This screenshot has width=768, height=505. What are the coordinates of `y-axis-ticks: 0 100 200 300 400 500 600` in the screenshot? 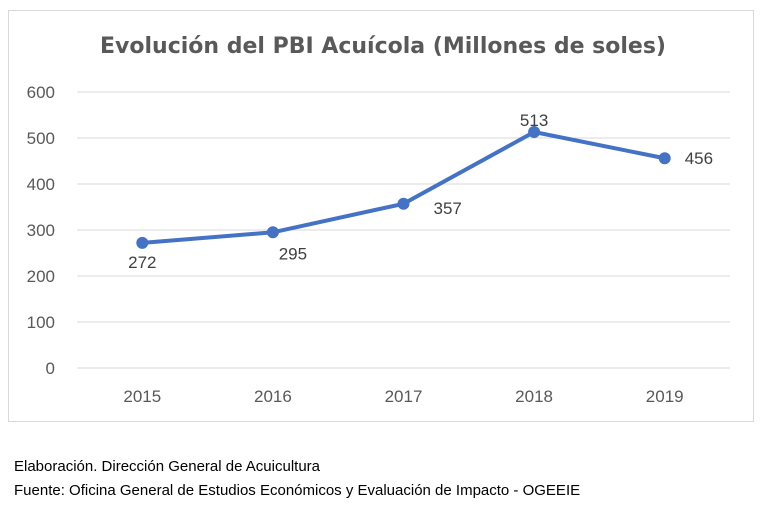 It's located at (41, 230).